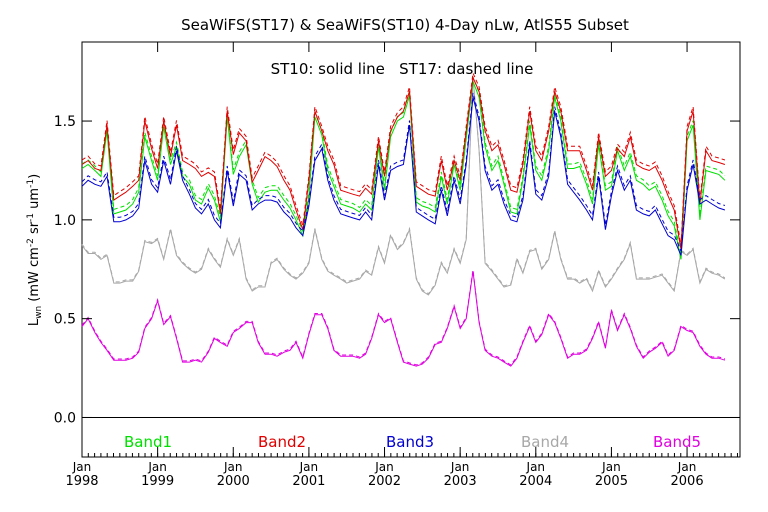  What do you see at coordinates (535, 481) in the screenshot?
I see `x-tick-year-label: 2004` at bounding box center [535, 481].